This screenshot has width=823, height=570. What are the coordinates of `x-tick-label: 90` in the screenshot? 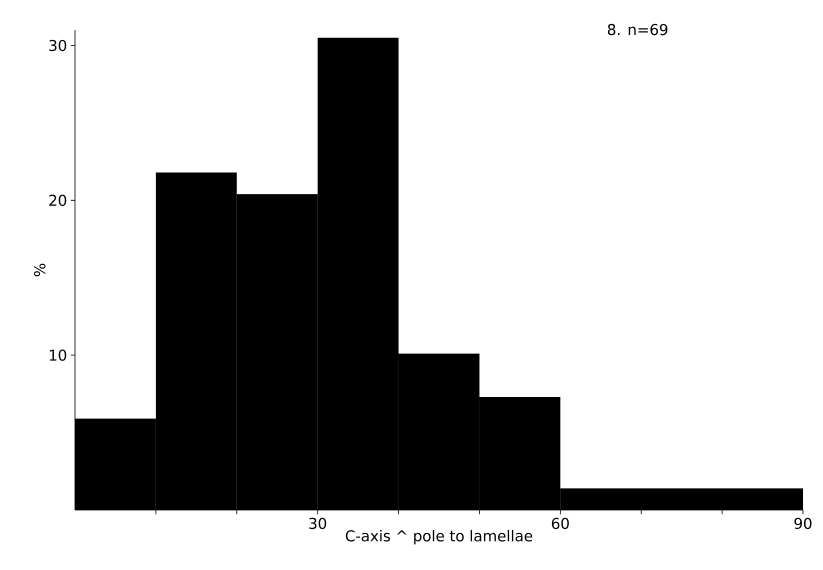 It's located at (803, 524).